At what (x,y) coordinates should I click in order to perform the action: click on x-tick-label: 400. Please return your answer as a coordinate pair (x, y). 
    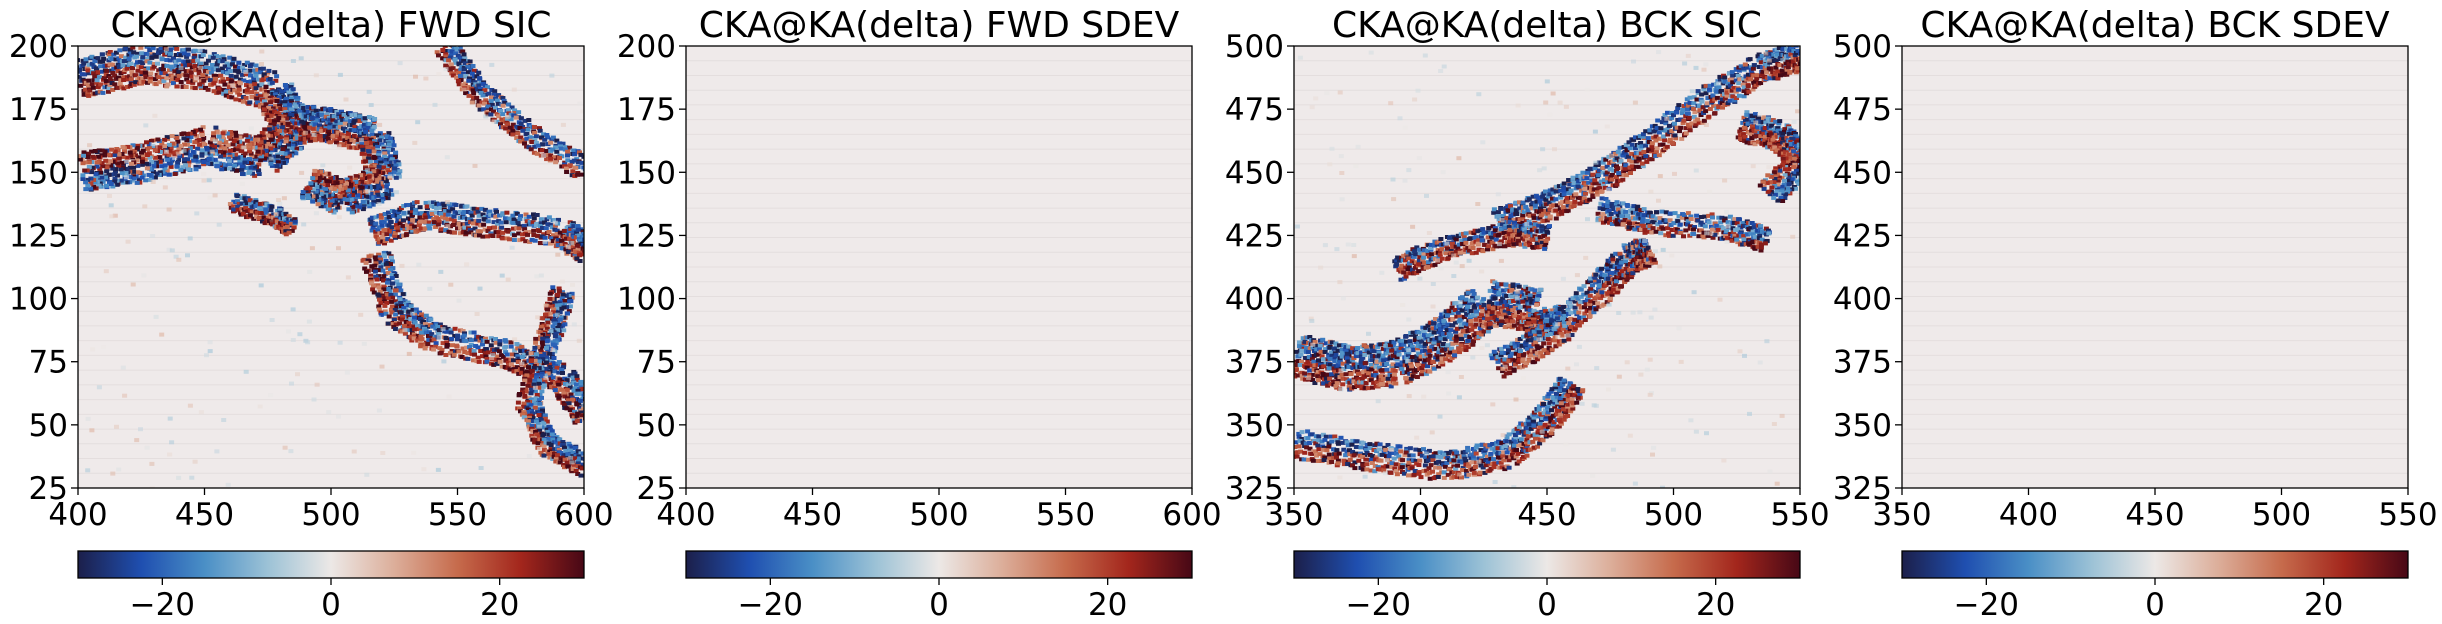
    Looking at the image, I should click on (685, 515).